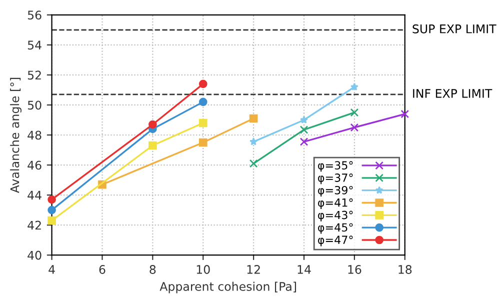  What do you see at coordinates (335, 228) in the screenshot?
I see `legend-label: φ=45°` at bounding box center [335, 228].